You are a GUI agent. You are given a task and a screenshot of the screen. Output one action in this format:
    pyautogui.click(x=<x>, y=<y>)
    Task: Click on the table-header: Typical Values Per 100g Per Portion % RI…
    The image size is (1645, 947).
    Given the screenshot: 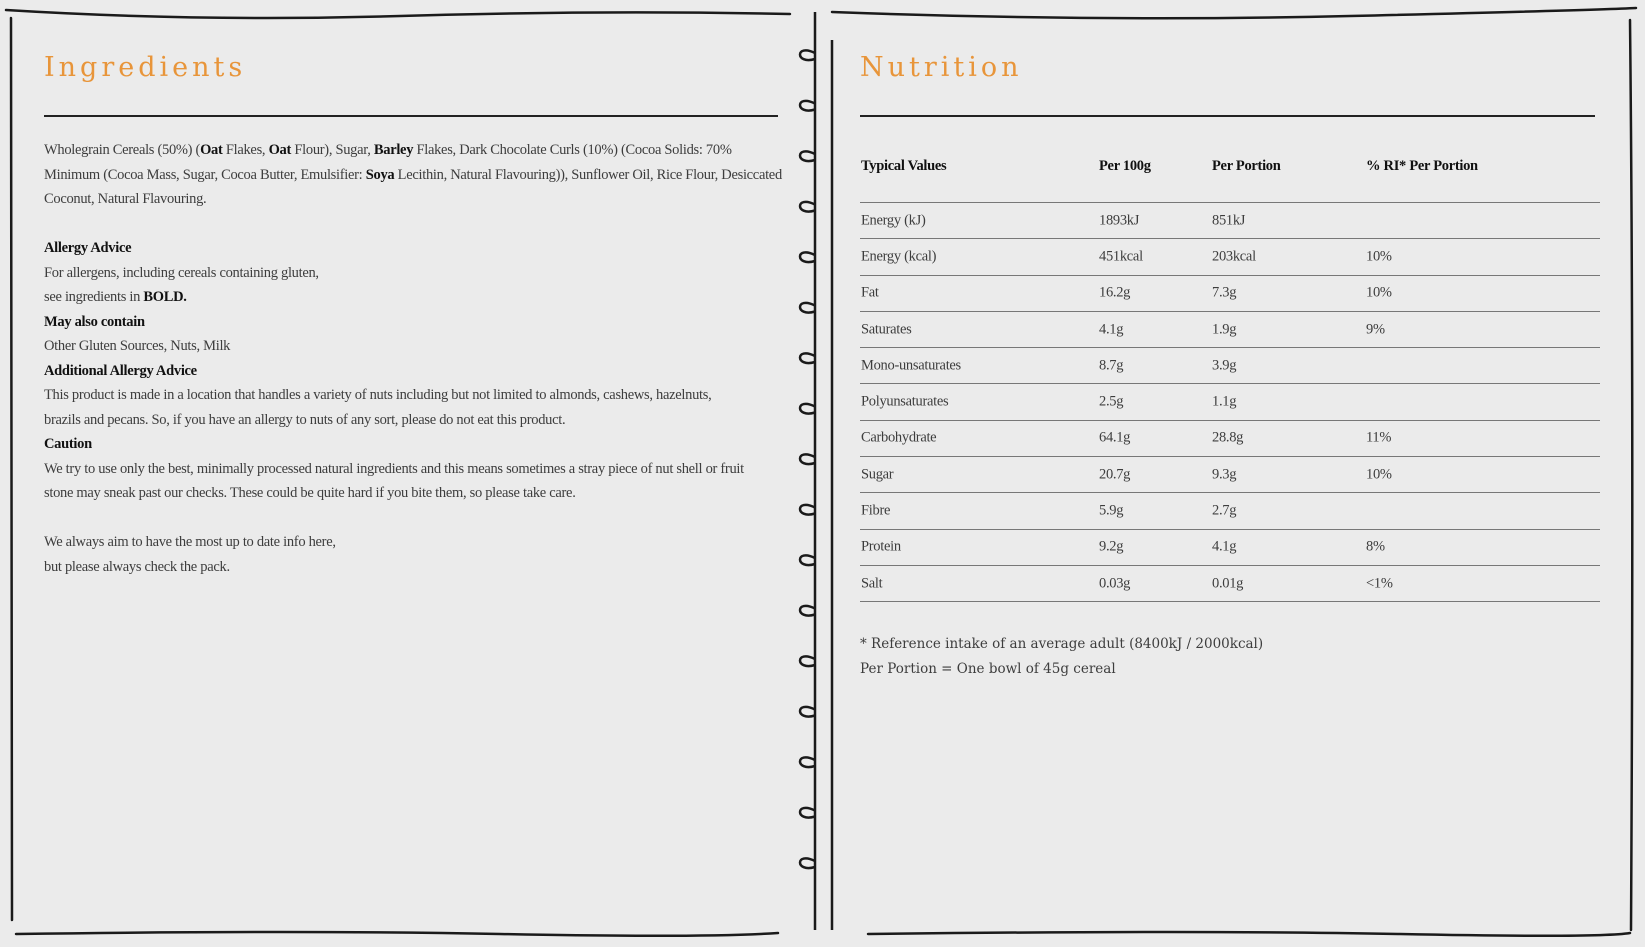 What is the action you would take?
    pyautogui.click(x=1230, y=171)
    